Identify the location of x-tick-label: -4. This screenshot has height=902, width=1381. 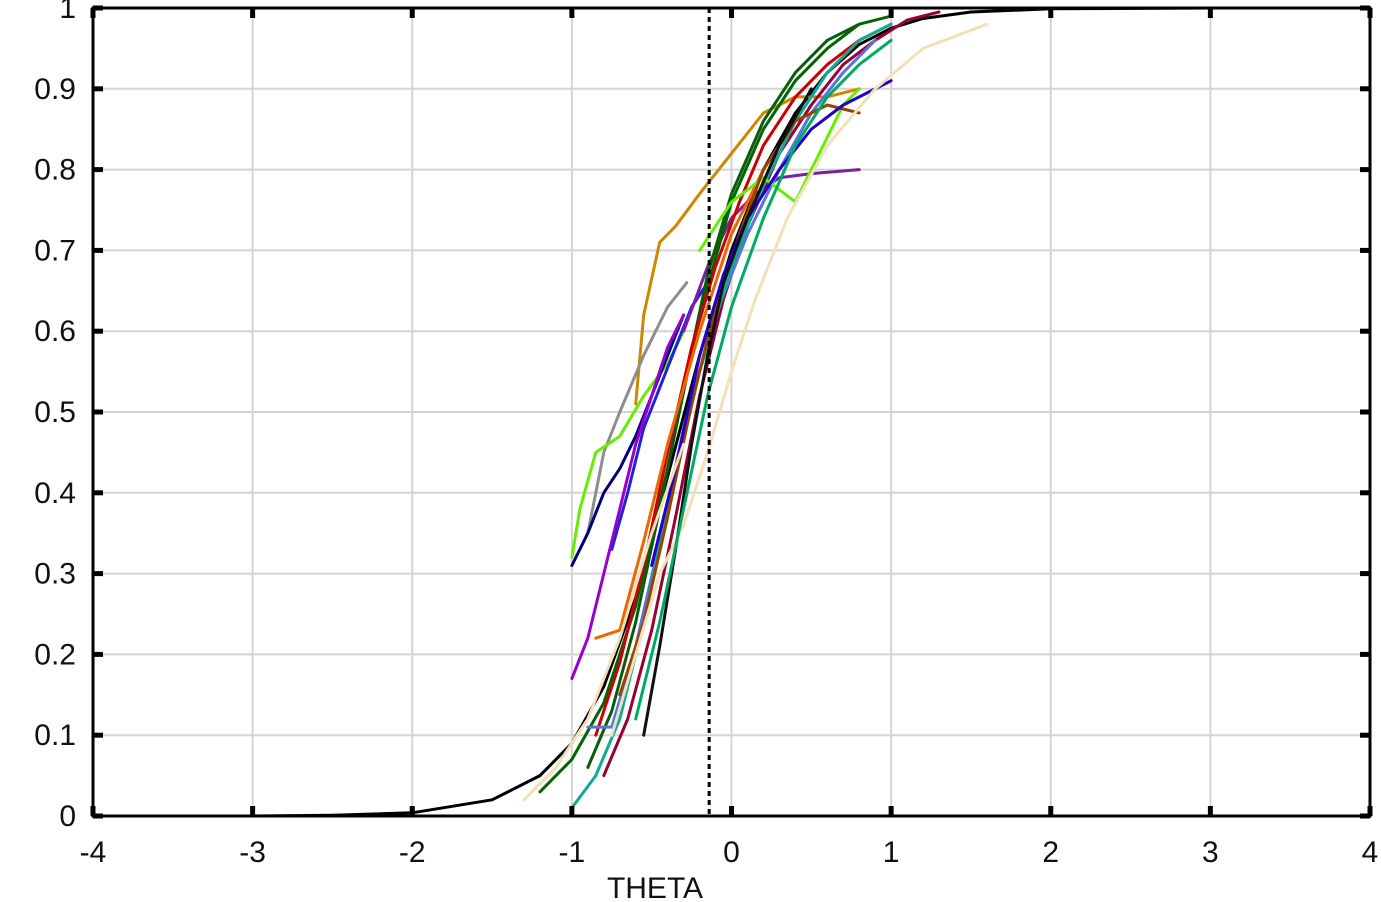
(93, 852).